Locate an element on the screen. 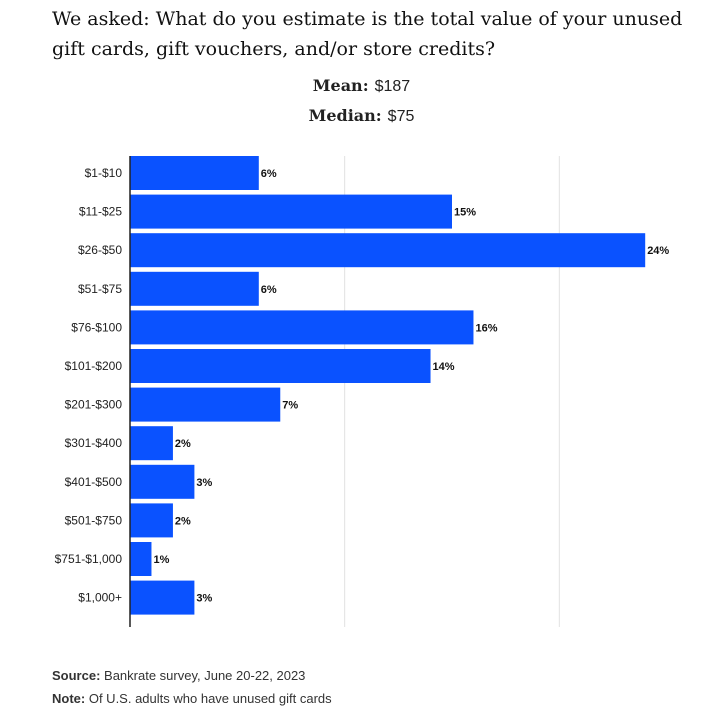 The width and height of the screenshot is (723, 720). note-label: Note: is located at coordinates (69, 698).